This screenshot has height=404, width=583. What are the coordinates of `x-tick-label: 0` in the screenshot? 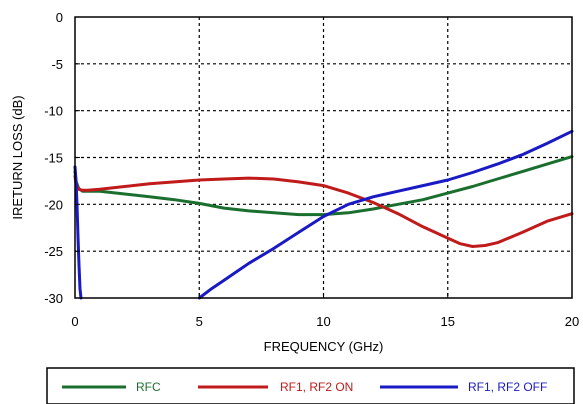 It's located at (74, 321).